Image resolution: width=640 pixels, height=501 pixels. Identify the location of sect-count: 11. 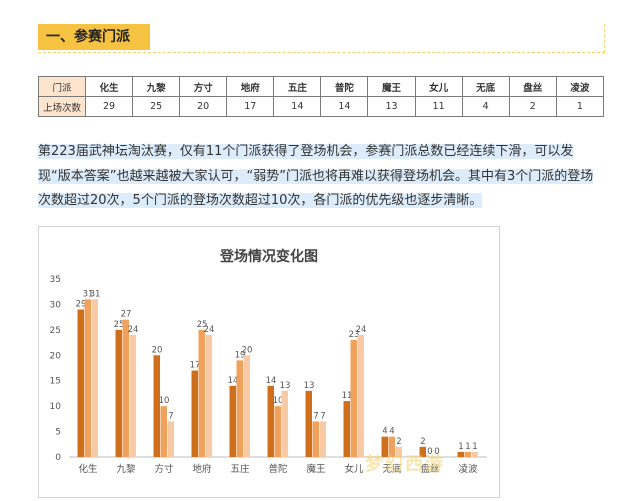
(438, 106).